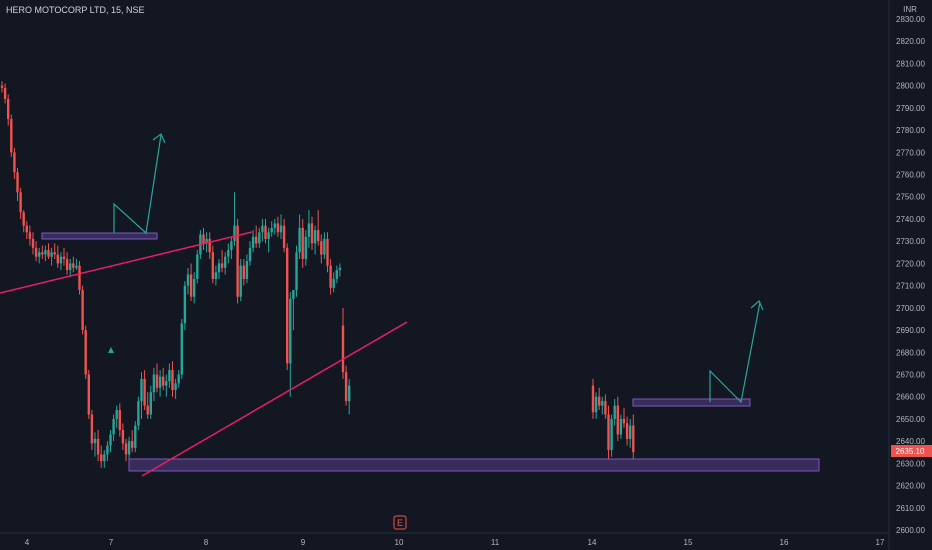  What do you see at coordinates (137, 184) in the screenshot?
I see `projection-arrow-left` at bounding box center [137, 184].